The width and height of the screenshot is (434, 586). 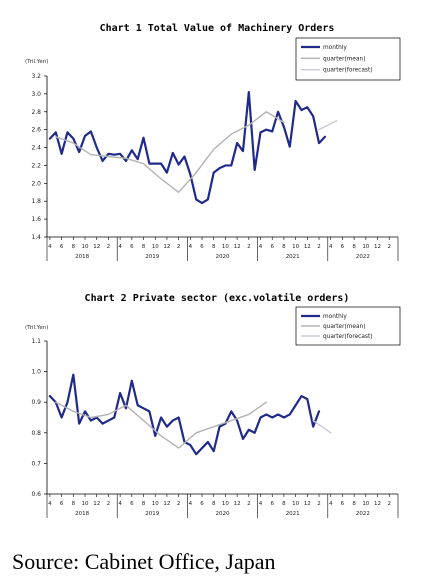 What do you see at coordinates (36, 130) in the screenshot?
I see `y-tick-label: 2.6` at bounding box center [36, 130].